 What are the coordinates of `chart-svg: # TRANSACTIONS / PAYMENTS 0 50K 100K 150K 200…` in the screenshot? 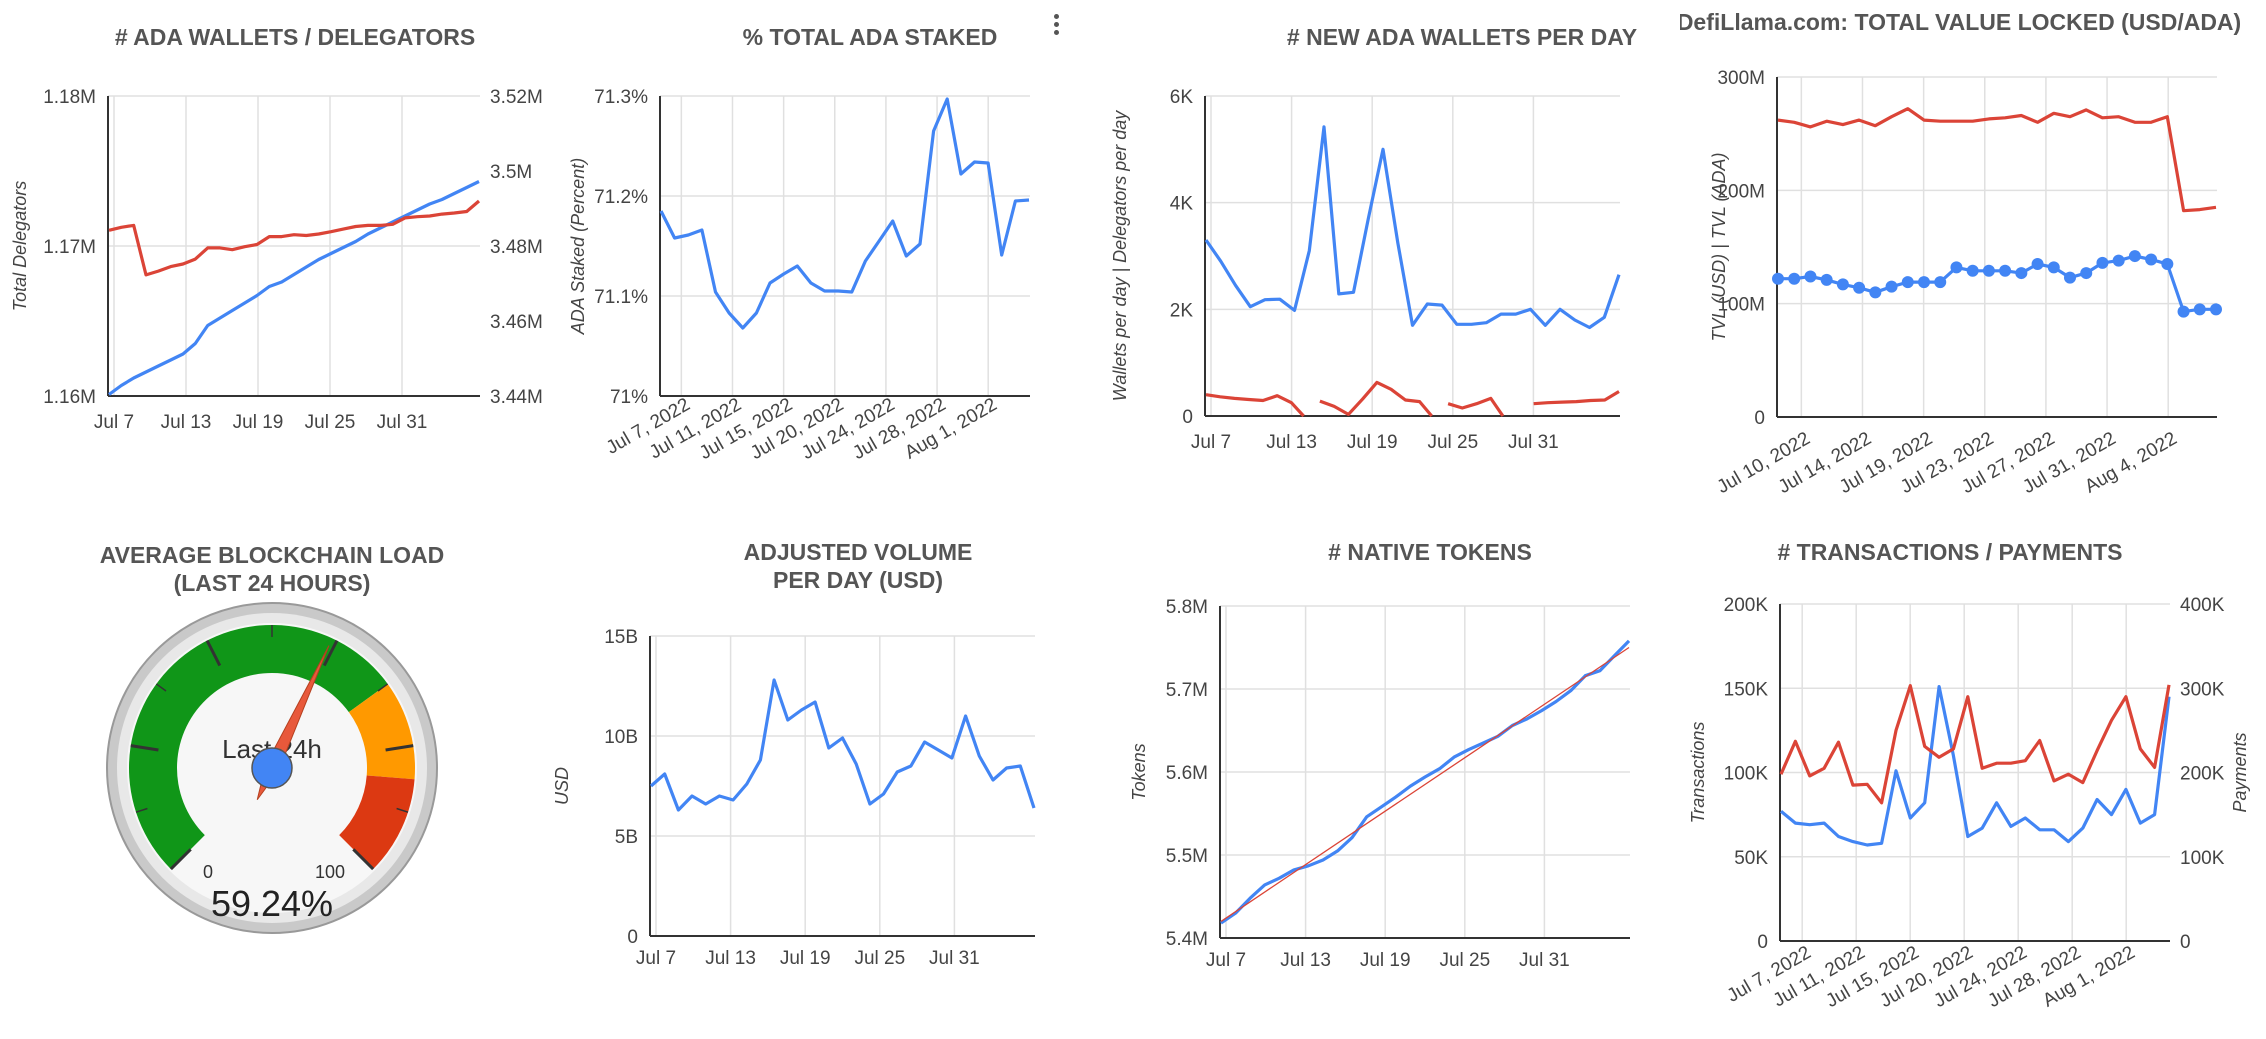 It's located at (1969, 775).